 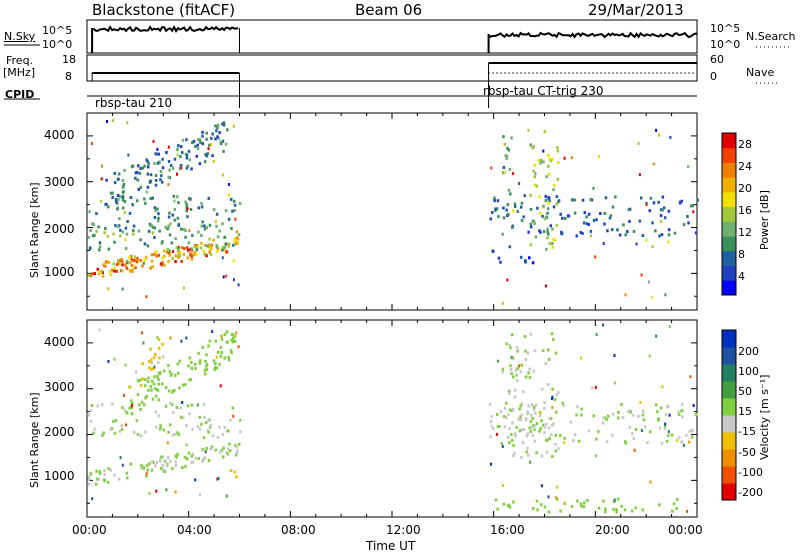 What do you see at coordinates (20, 60) in the screenshot?
I see `freq-label: Freq.` at bounding box center [20, 60].